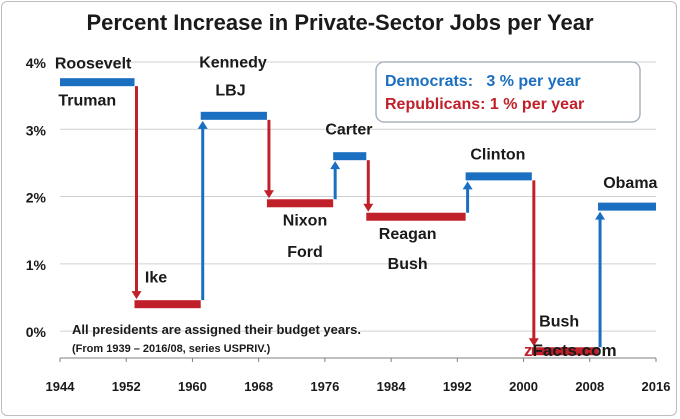 This screenshot has height=419, width=680. I want to click on president-label: Clinton, so click(497, 155).